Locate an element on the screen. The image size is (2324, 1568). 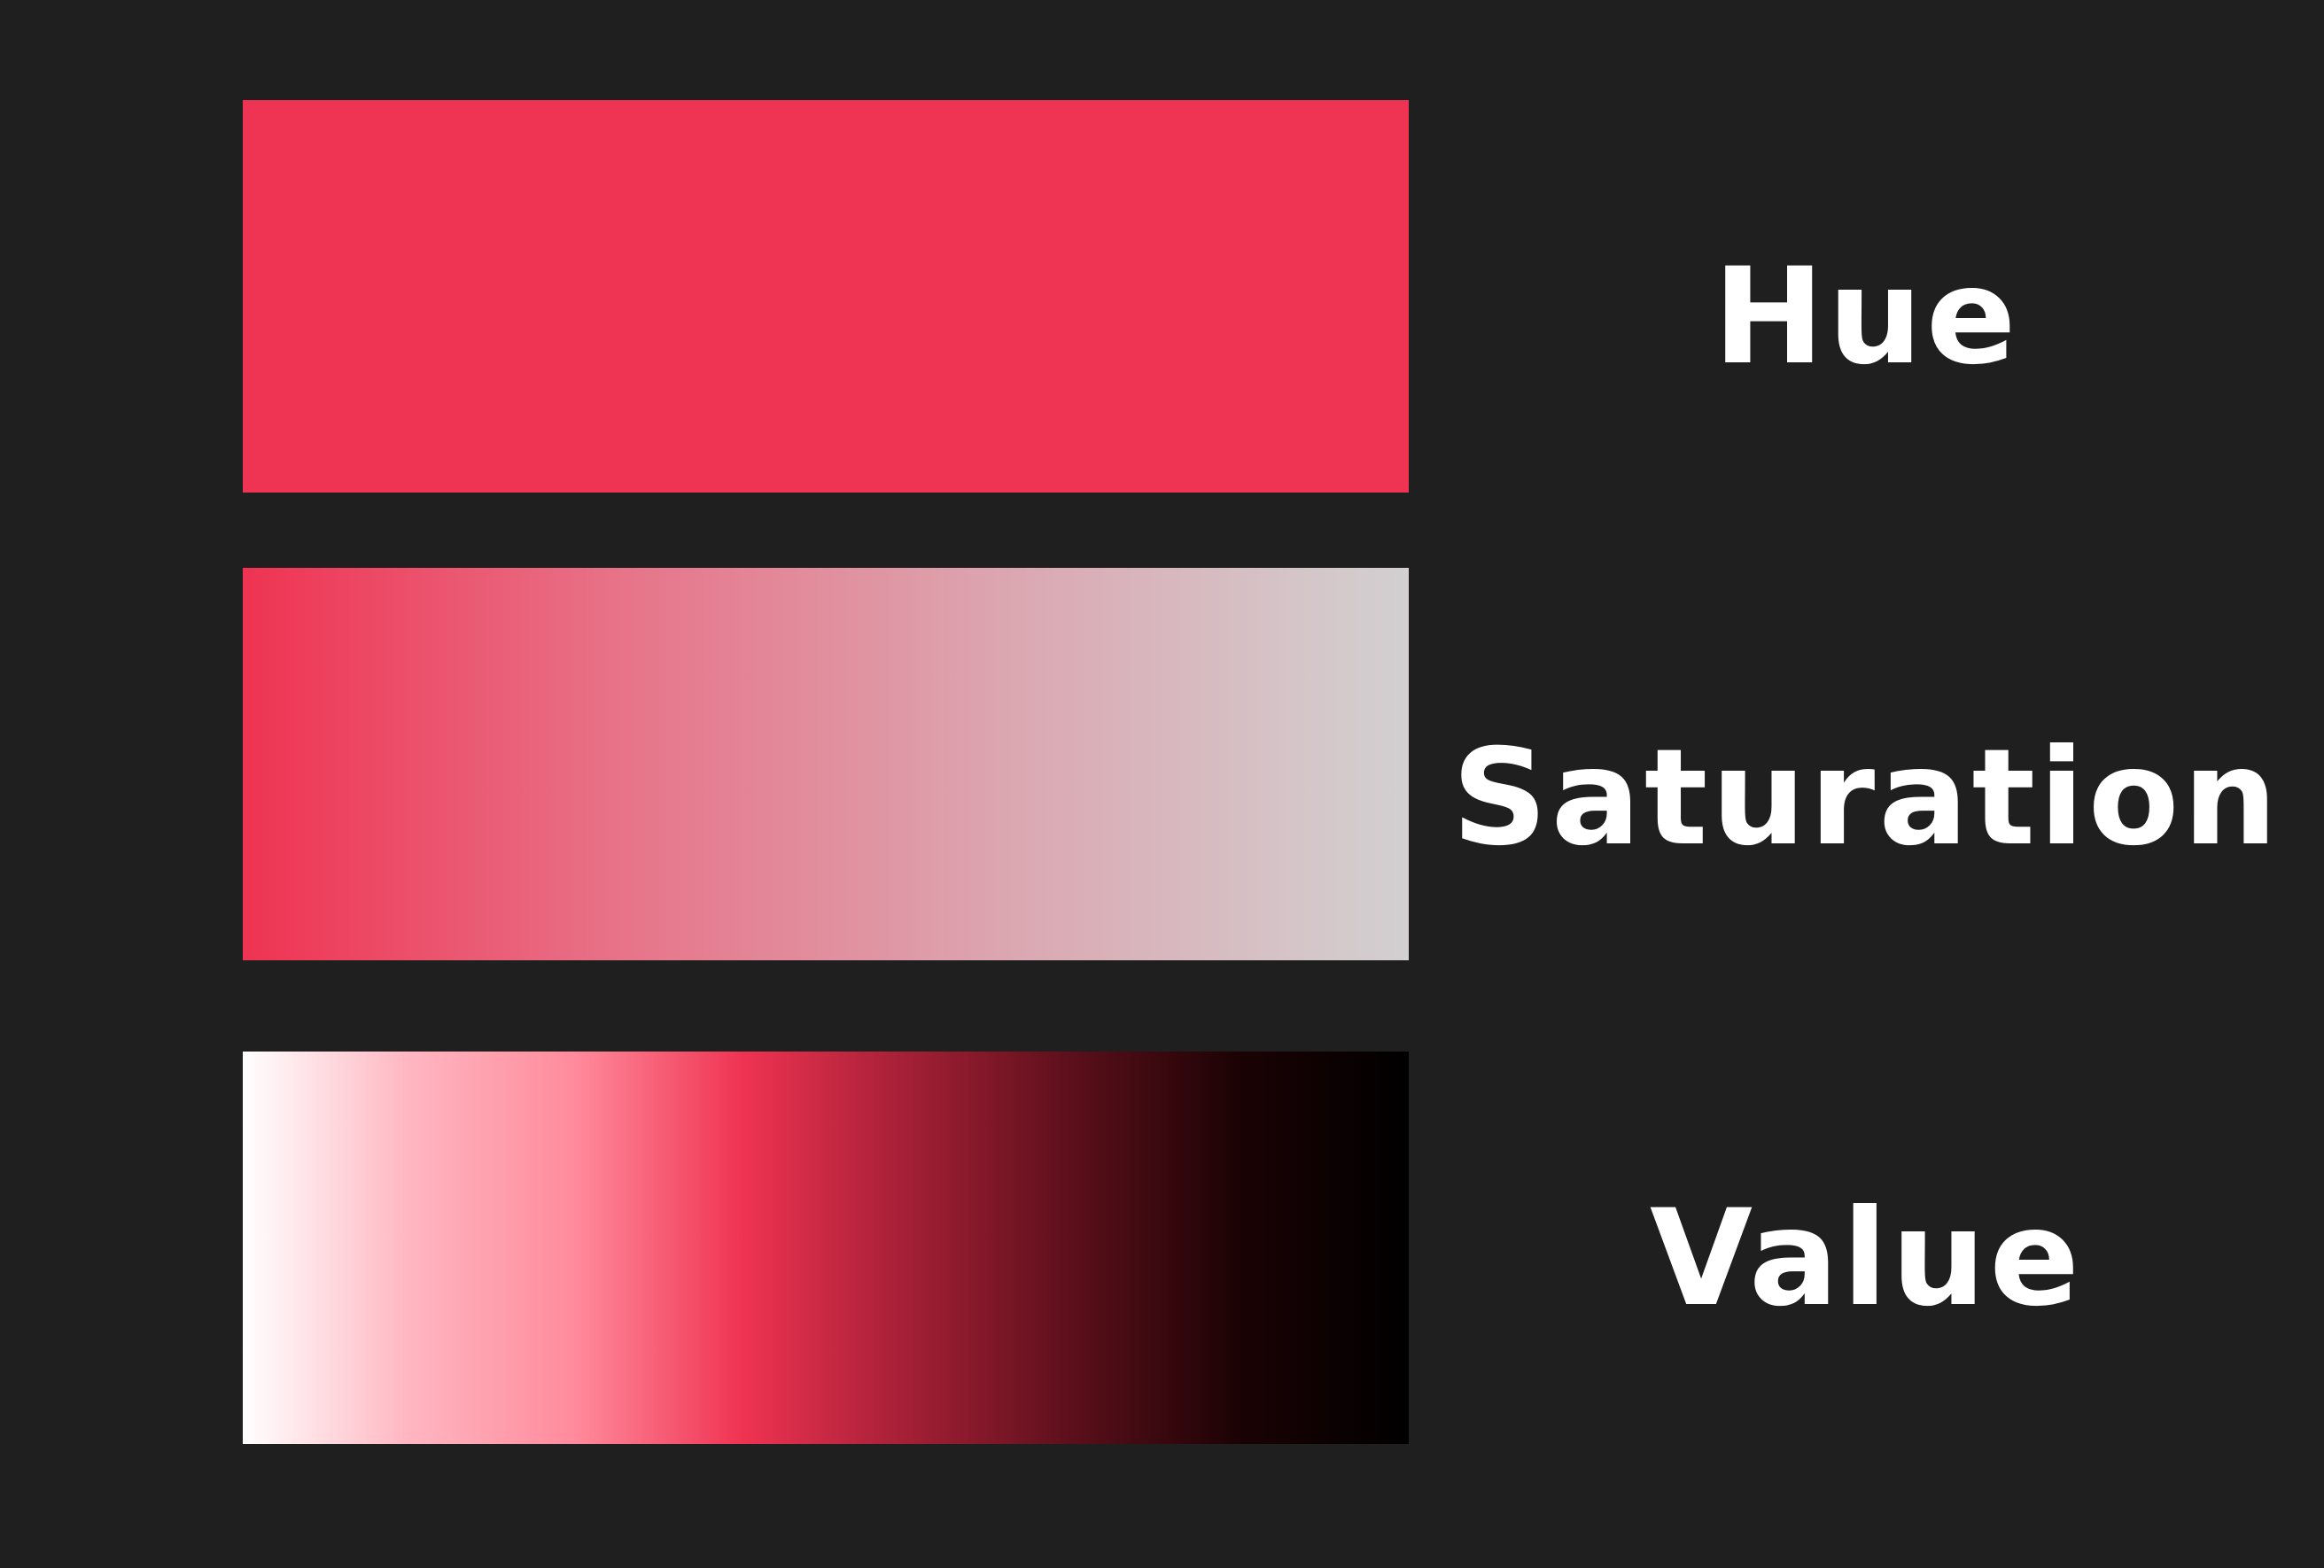
saturation-label: Saturation is located at coordinates (1866, 798).